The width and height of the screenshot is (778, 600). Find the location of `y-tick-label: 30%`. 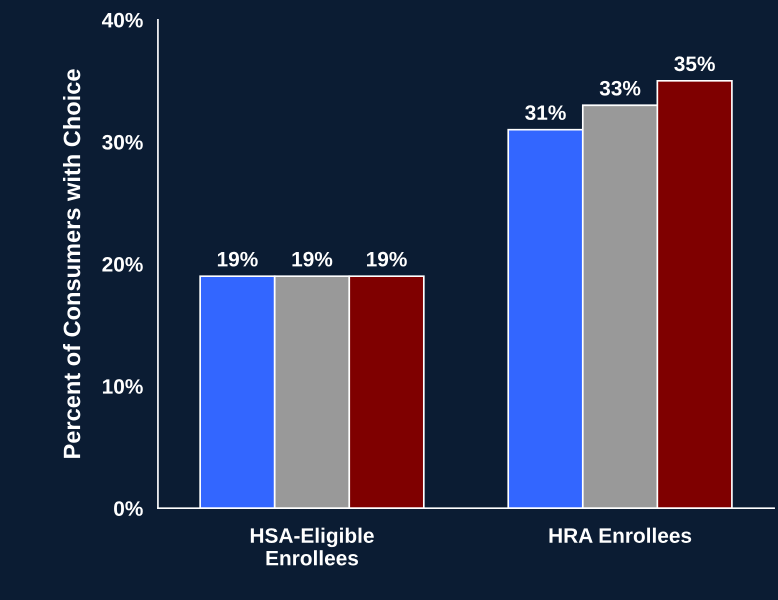

y-tick-label: 30% is located at coordinates (122, 142).